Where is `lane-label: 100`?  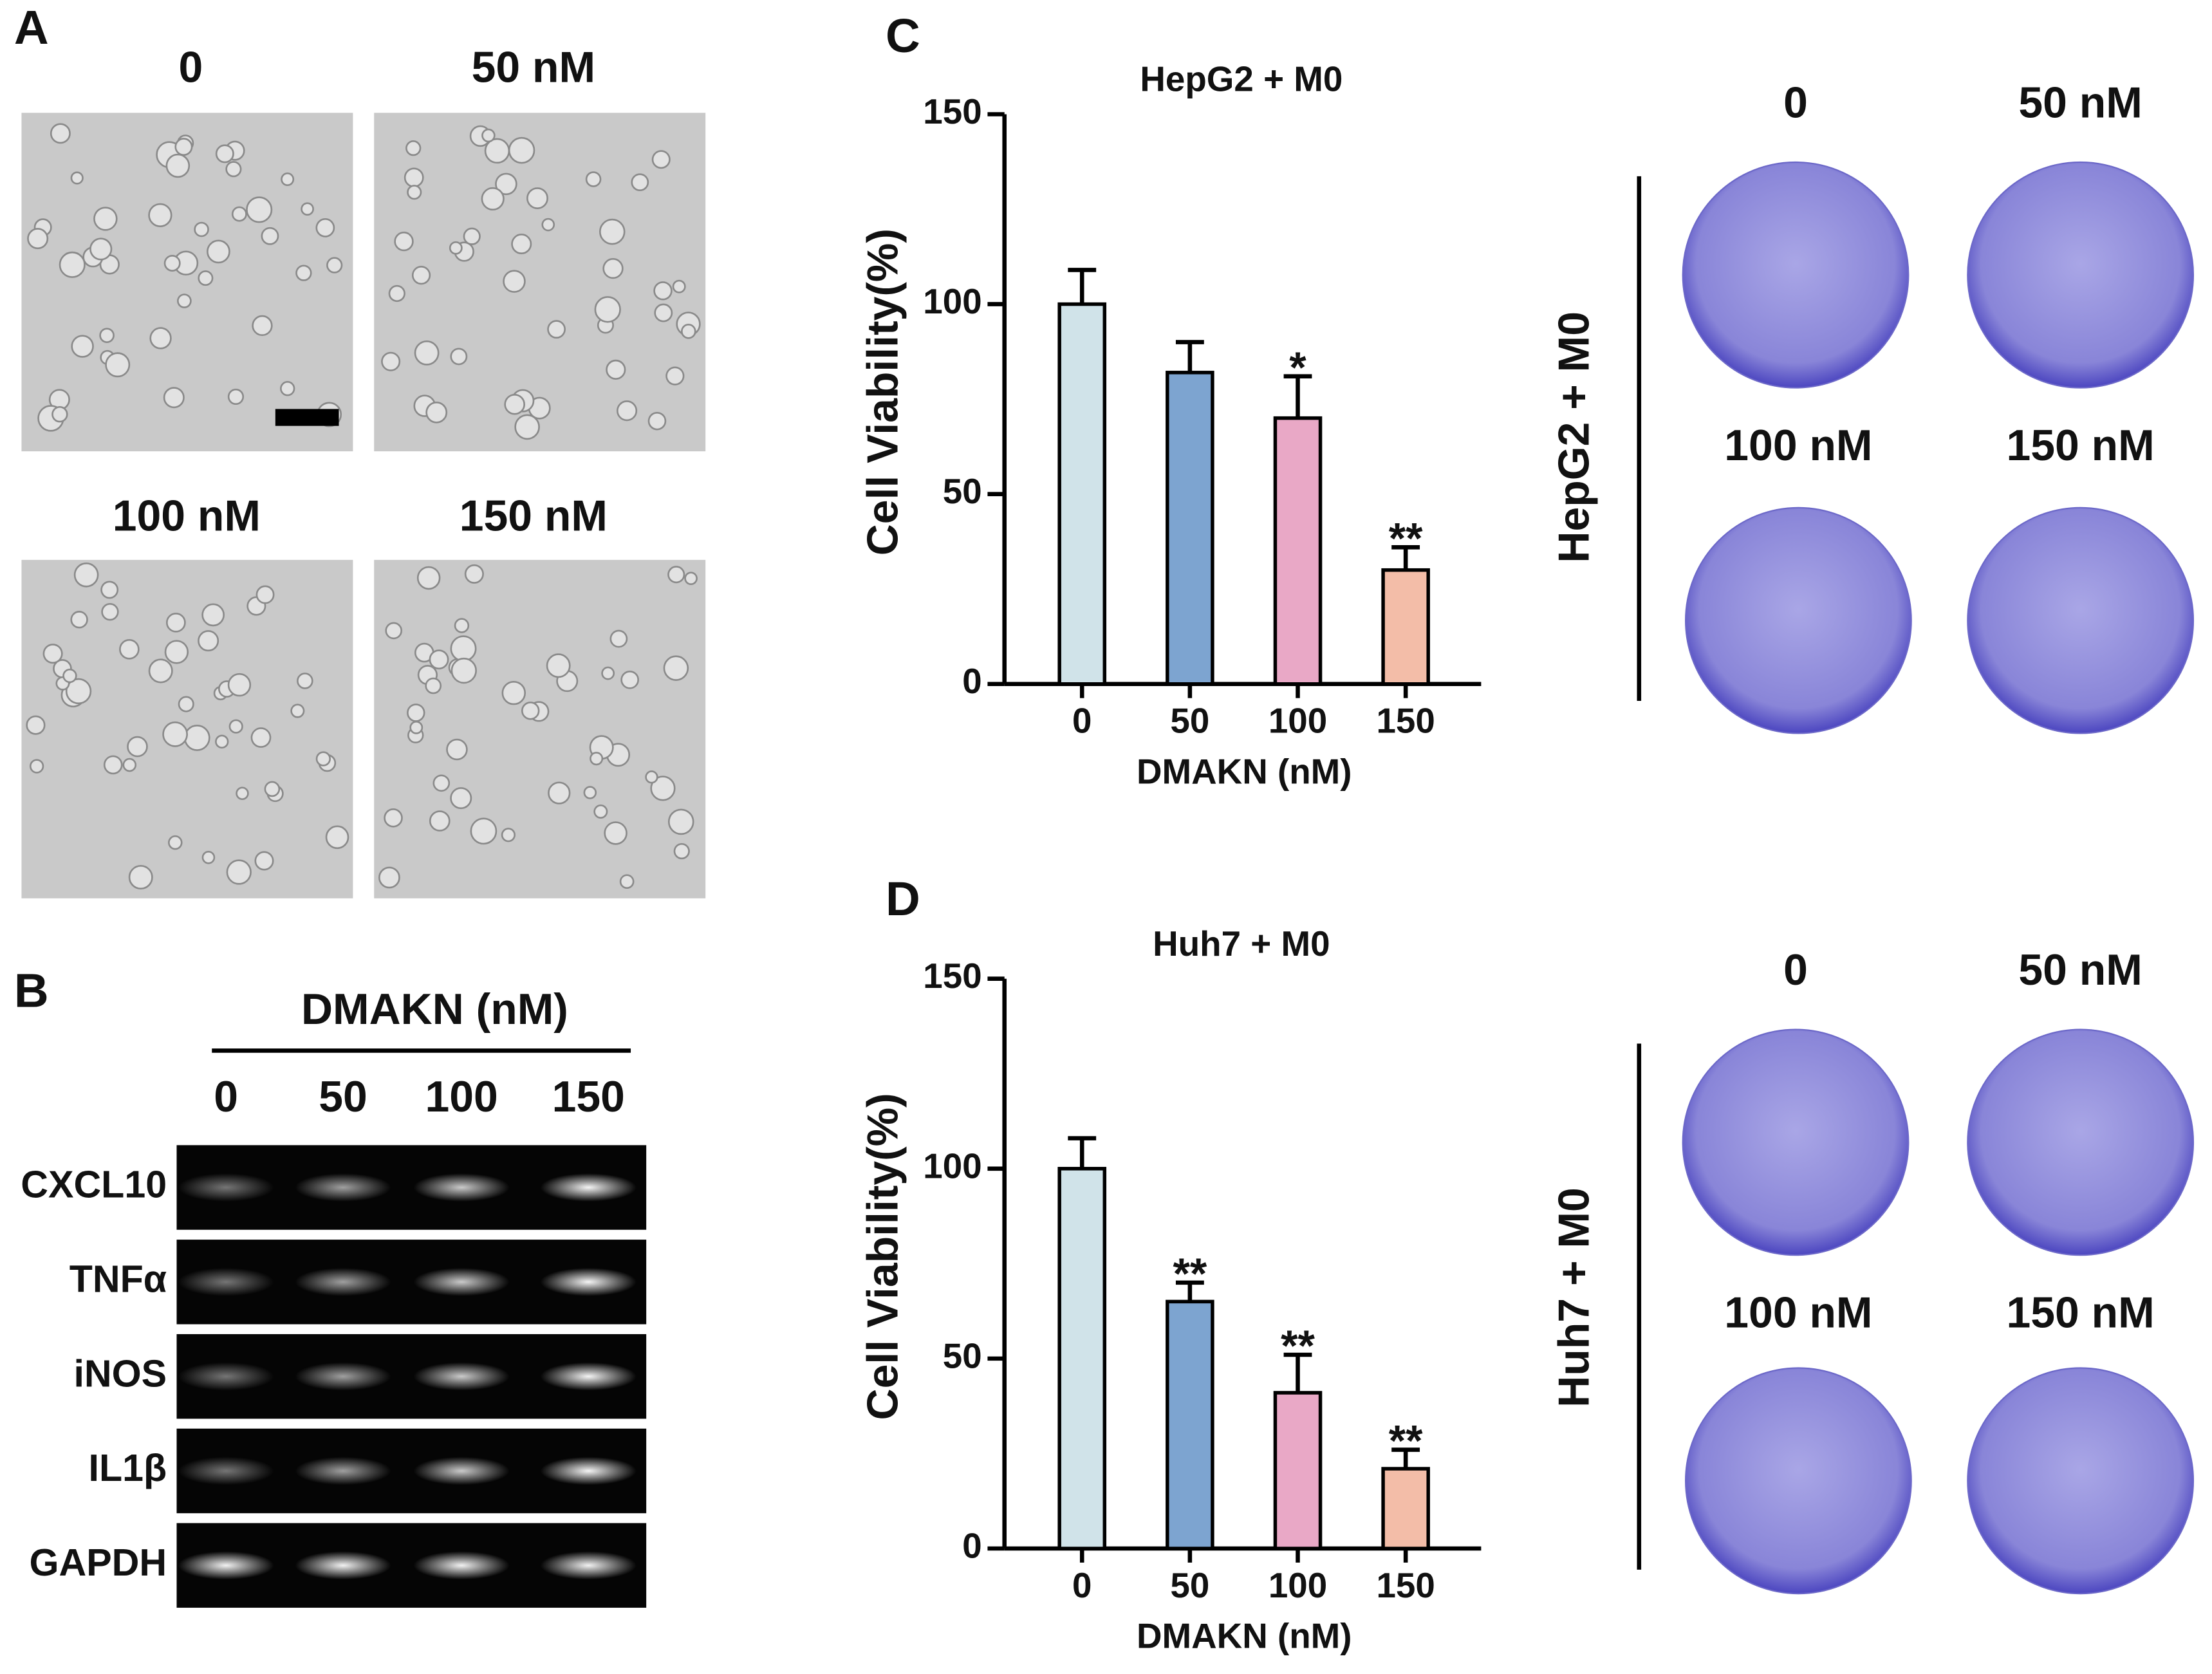
lane-label: 100 is located at coordinates (461, 1097).